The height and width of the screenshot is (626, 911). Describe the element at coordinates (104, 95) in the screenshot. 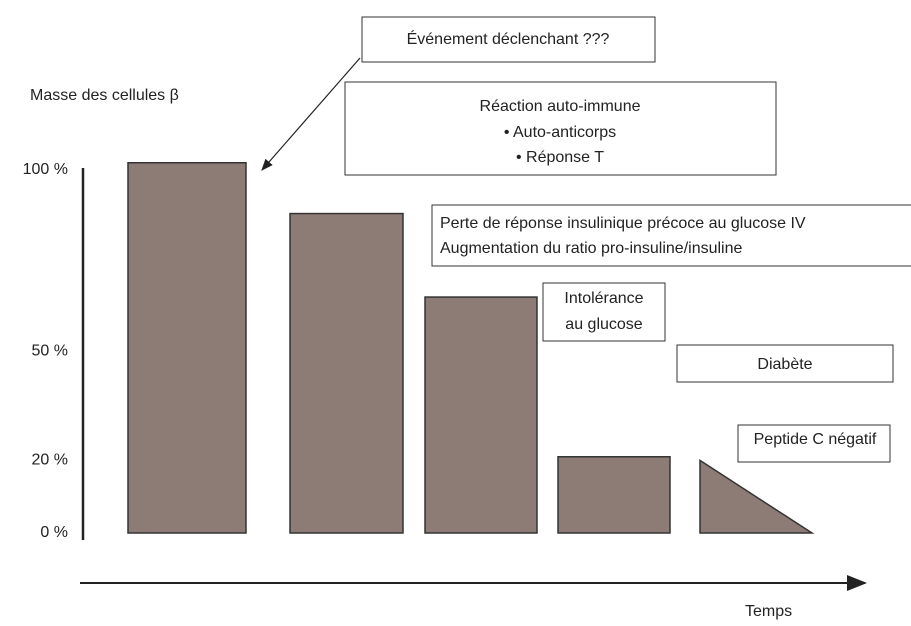

I see `y-axis-label: Masse des cellules β` at that location.